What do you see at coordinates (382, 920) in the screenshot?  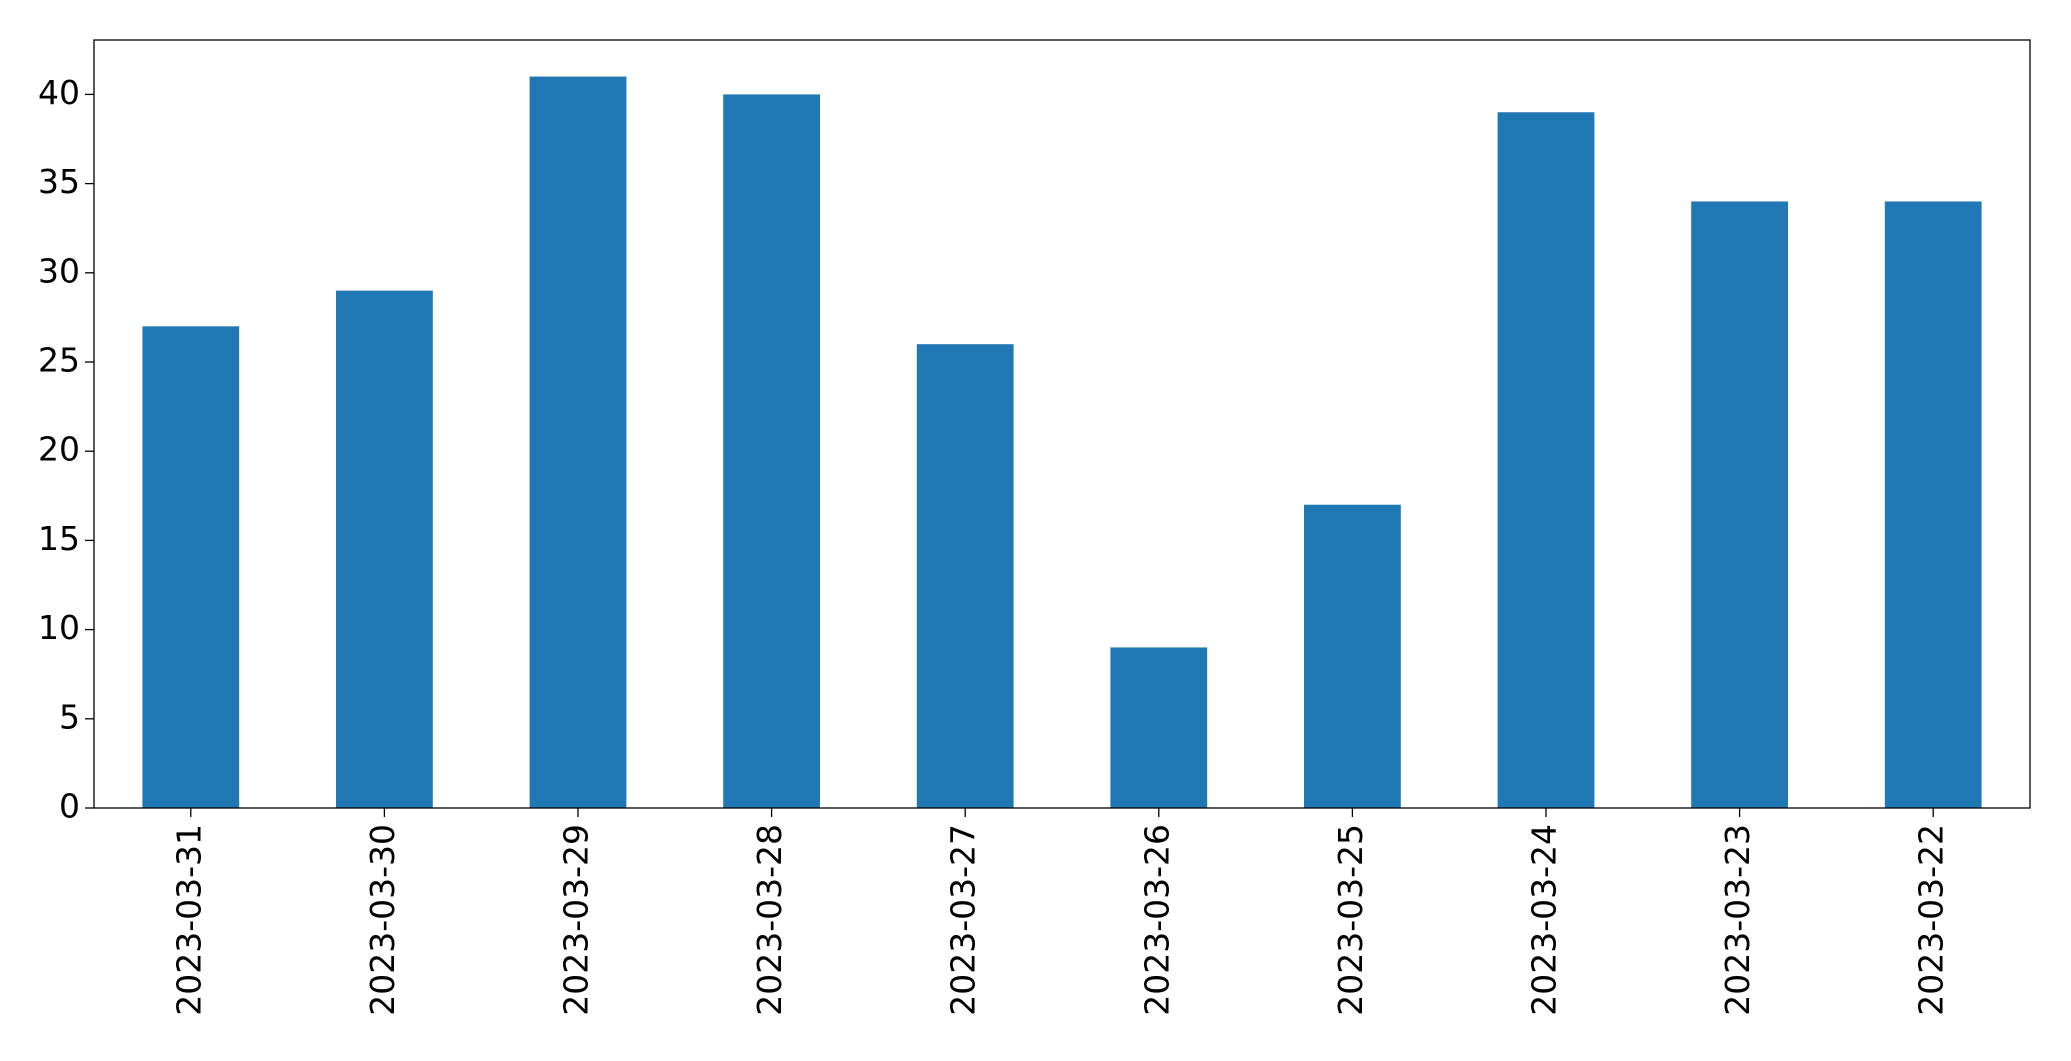 I see `x-tick-label: 2023-03-30` at bounding box center [382, 920].